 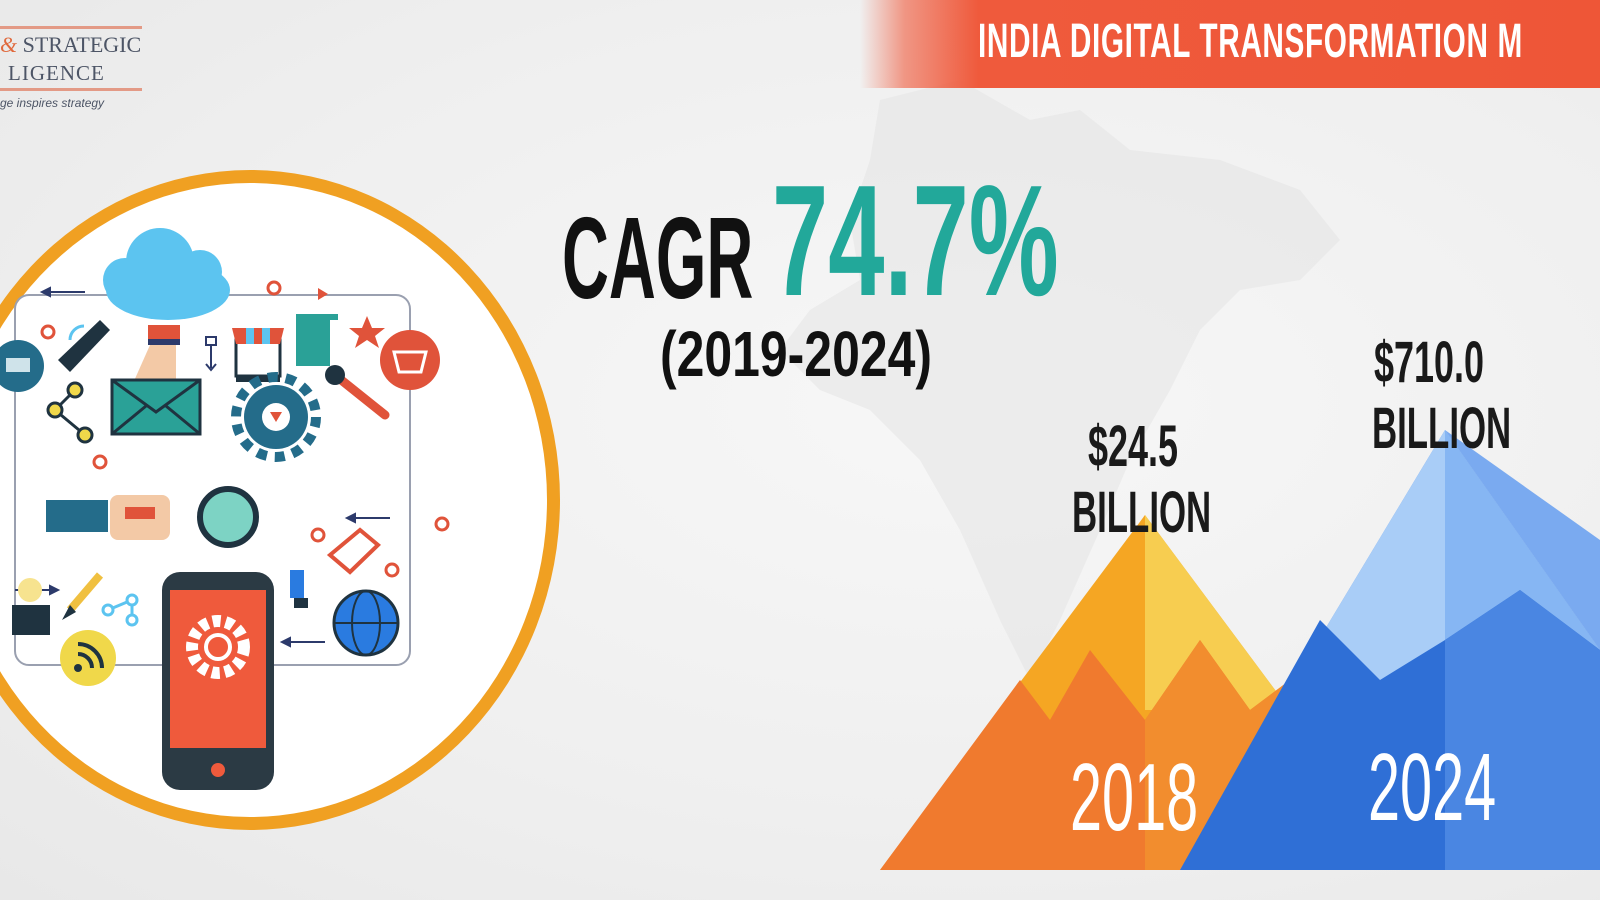 I want to click on small-gear-icon, so click(x=245, y=429).